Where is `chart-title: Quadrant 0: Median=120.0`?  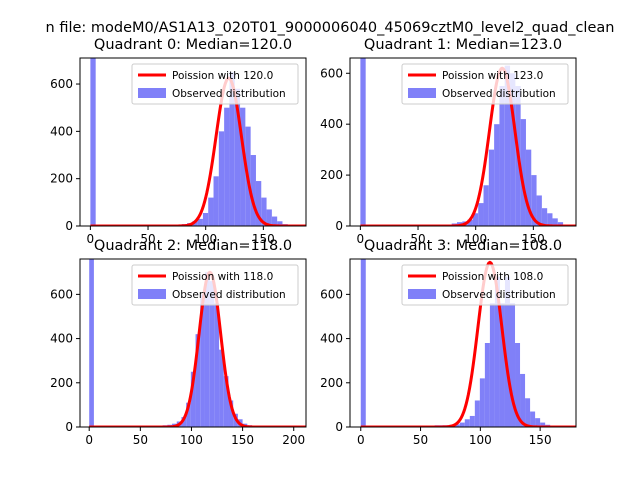 chart-title: Quadrant 0: Median=120.0 is located at coordinates (193, 45).